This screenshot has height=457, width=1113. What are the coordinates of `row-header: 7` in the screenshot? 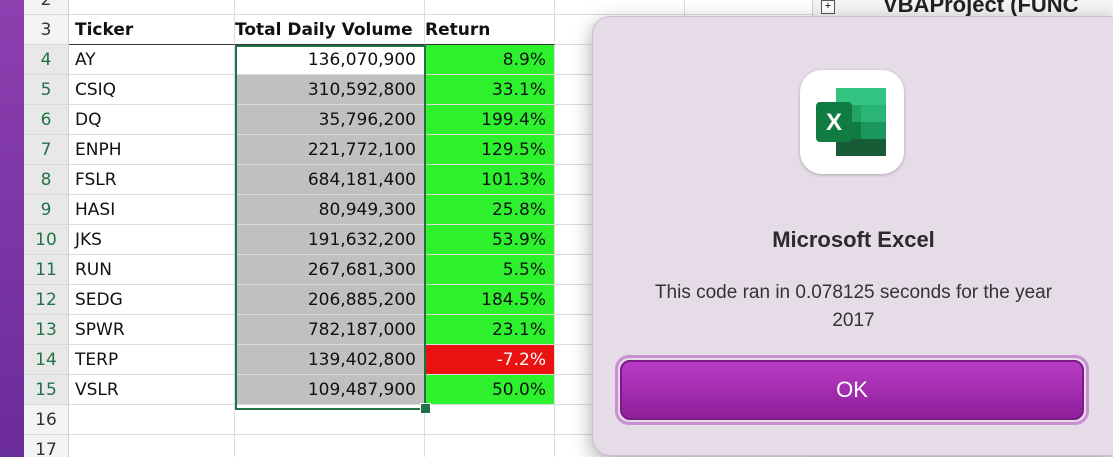 It's located at (46, 150).